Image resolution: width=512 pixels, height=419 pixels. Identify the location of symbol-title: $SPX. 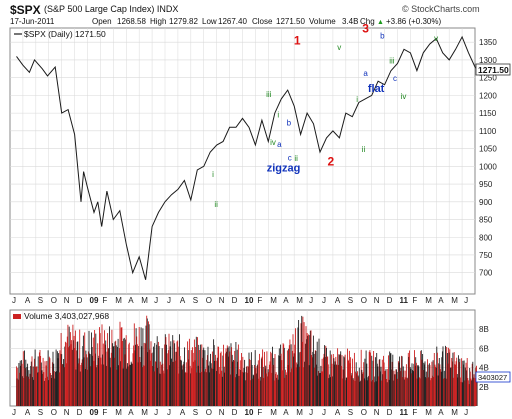
(25, 10).